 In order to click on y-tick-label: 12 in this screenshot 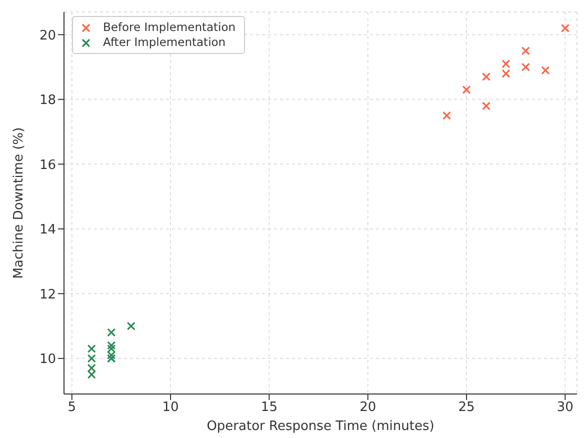, I will do `click(47, 294)`.